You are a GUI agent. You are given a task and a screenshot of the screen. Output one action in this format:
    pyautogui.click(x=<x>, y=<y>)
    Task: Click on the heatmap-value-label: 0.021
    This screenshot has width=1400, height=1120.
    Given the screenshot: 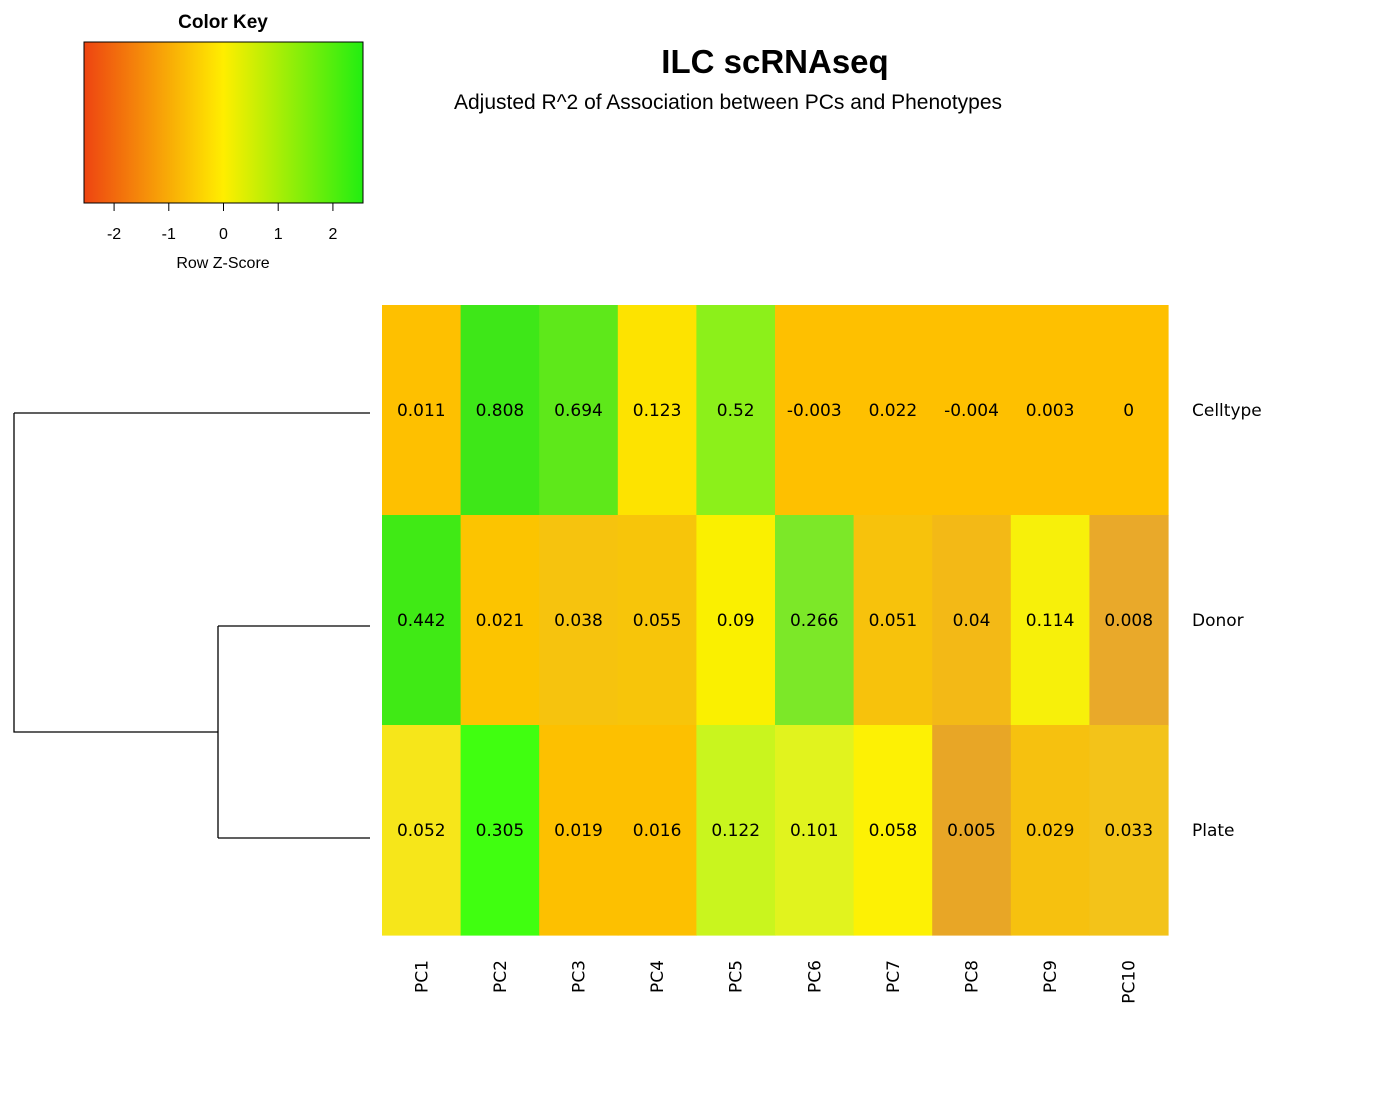 What is the action you would take?
    pyautogui.click(x=500, y=621)
    